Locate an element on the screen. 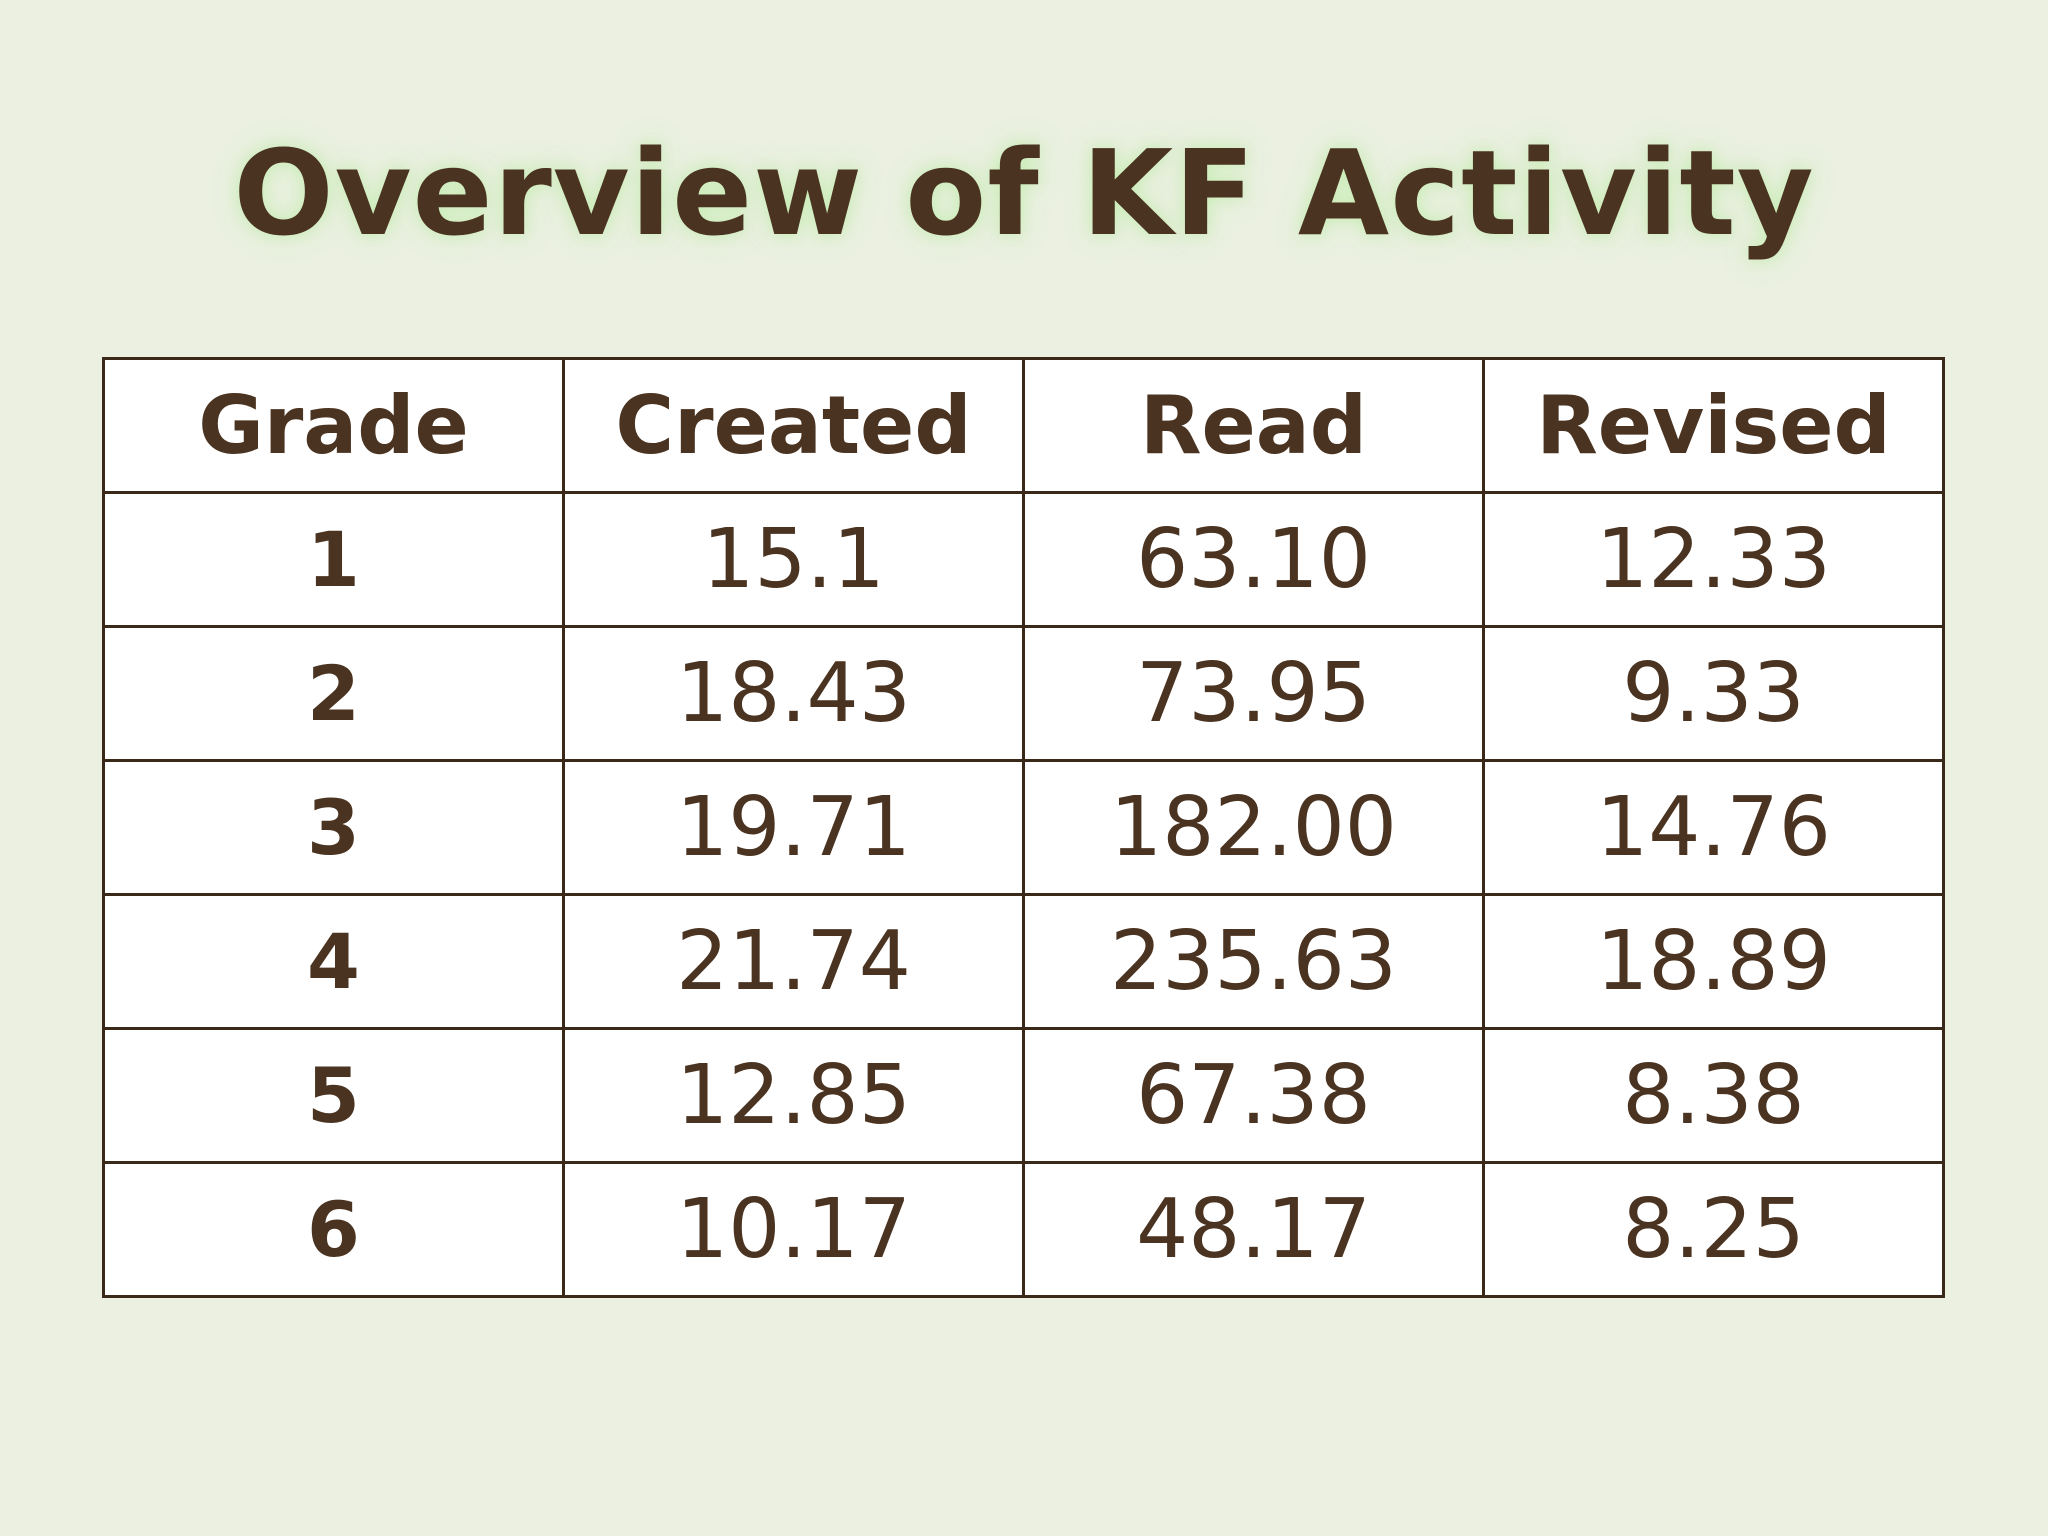 This screenshot has width=2048, height=1536. table-header-row: Grade Created Read Revised is located at coordinates (1023, 425).